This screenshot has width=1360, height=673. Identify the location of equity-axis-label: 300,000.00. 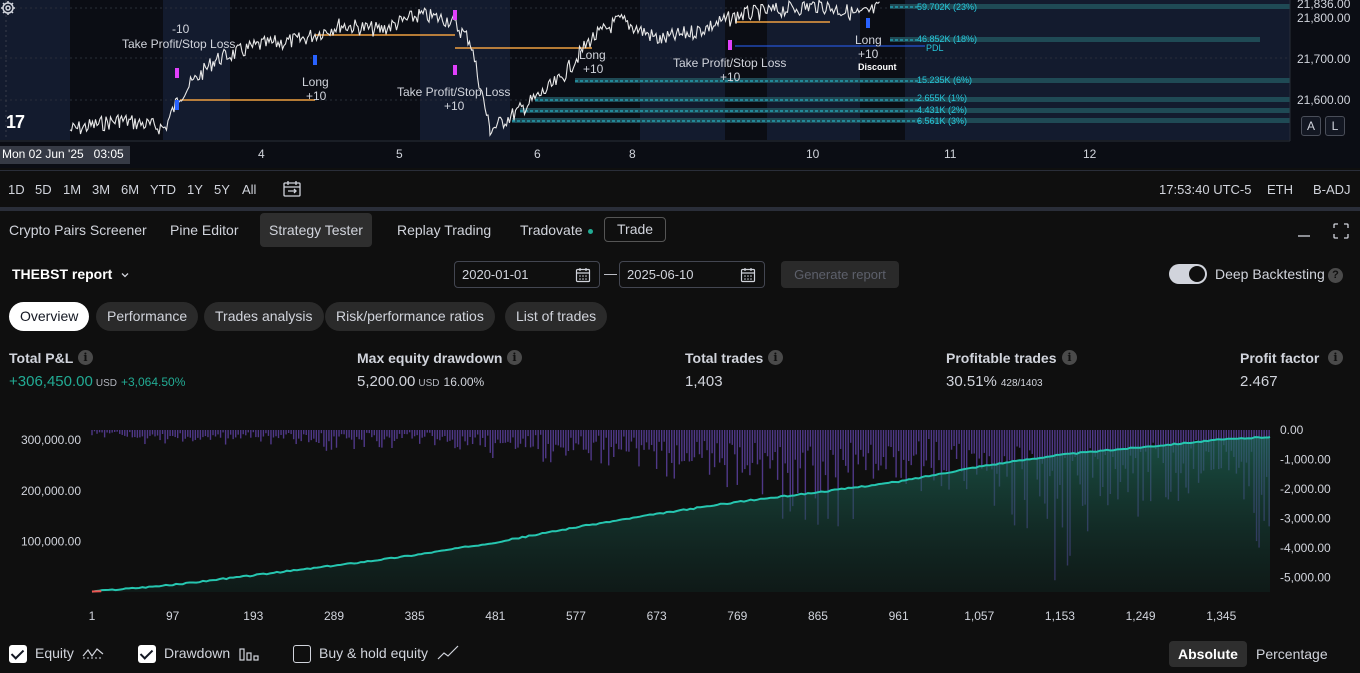
(51, 440).